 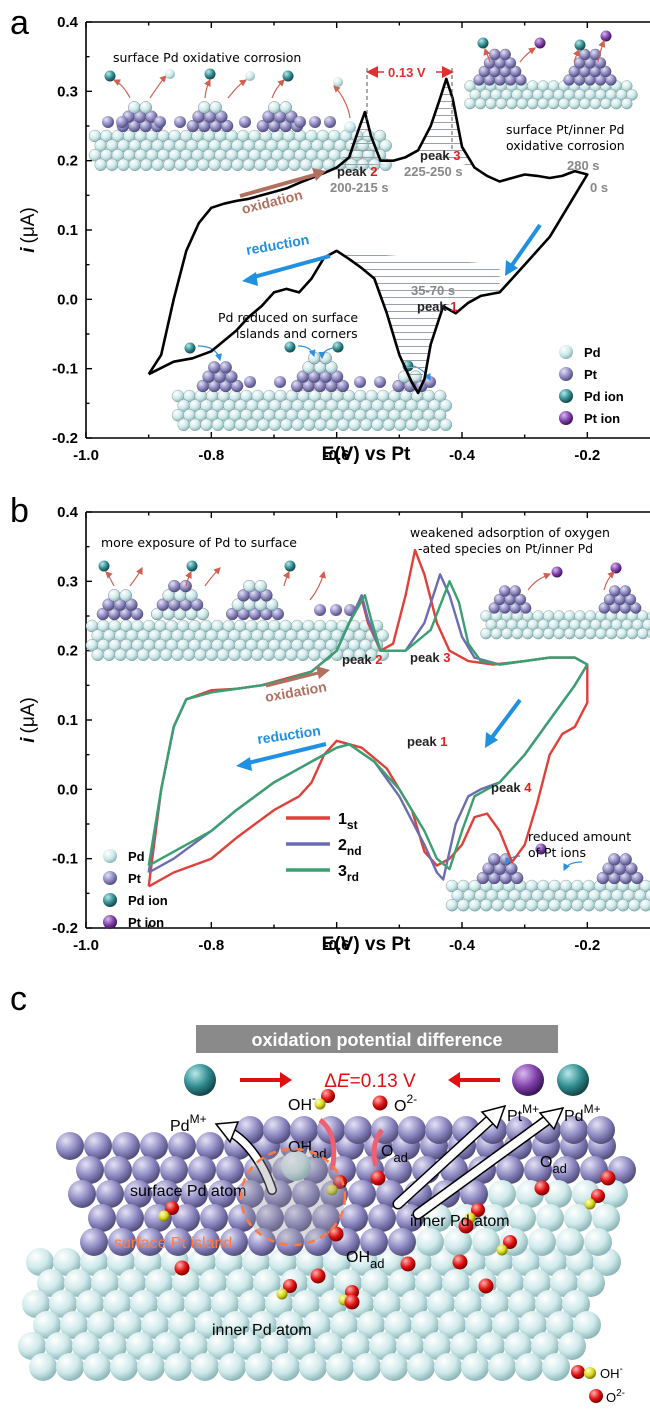 What do you see at coordinates (540, 43) in the screenshot?
I see `pt-ion` at bounding box center [540, 43].